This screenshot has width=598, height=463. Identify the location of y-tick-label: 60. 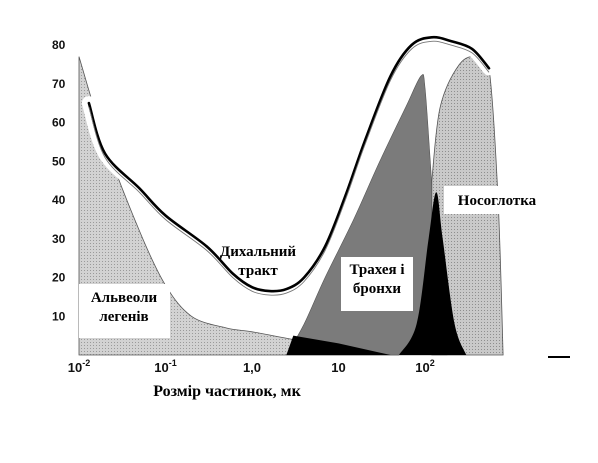
(59, 123).